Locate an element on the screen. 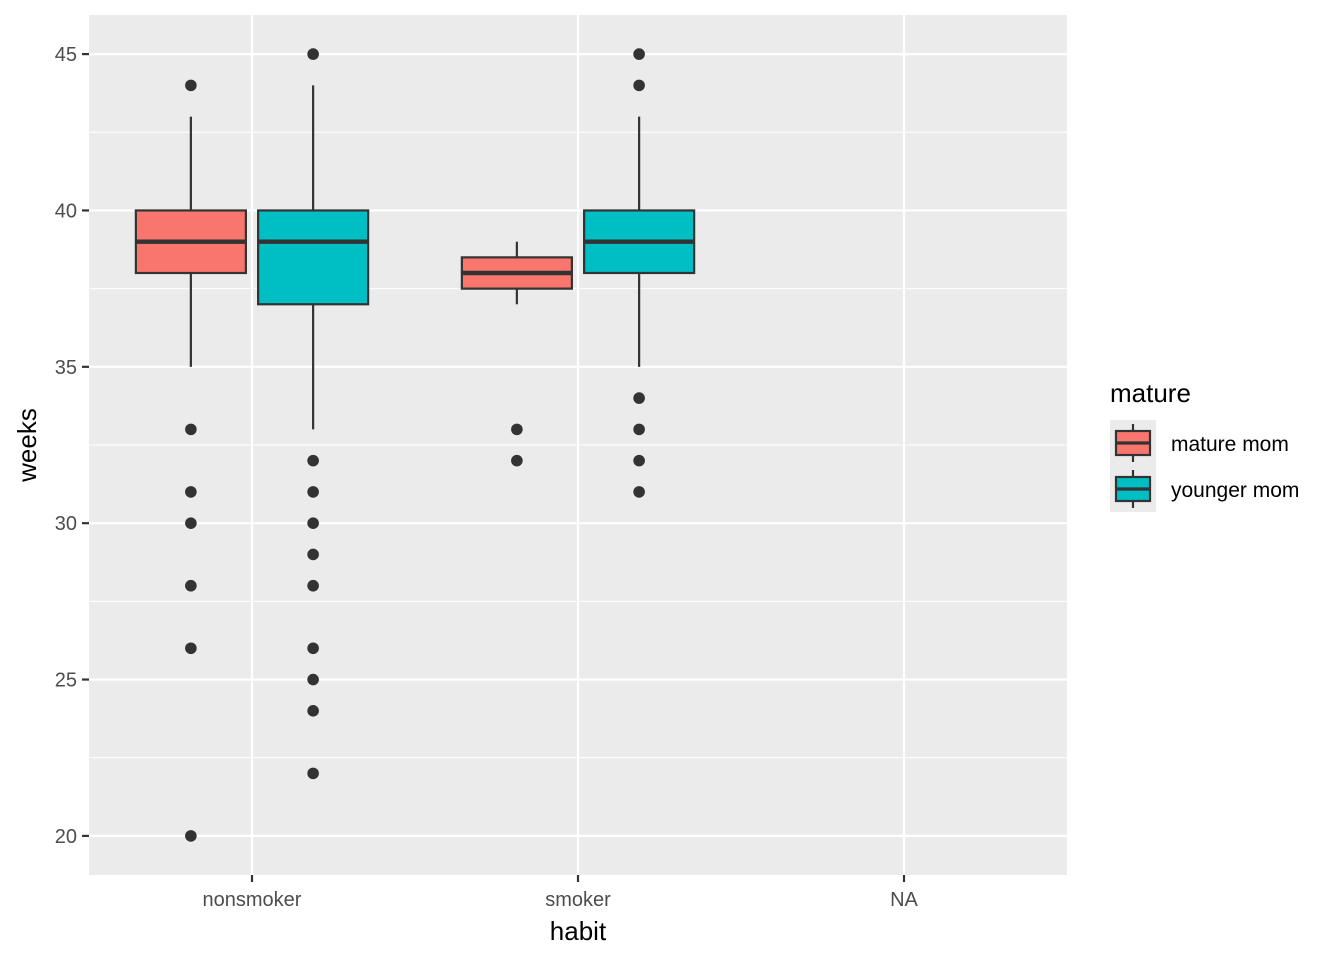  legend-item-younger-mom: younger mom is located at coordinates (1204, 489).